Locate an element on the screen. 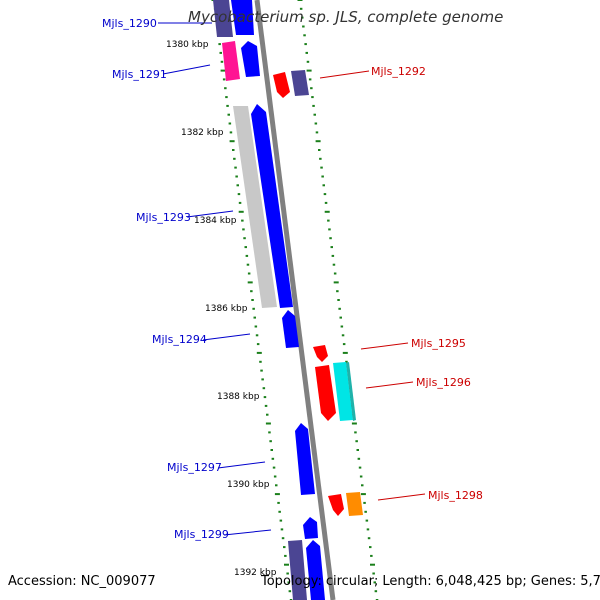  gene-mjls-1293-grey-bar is located at coordinates (255, 207).